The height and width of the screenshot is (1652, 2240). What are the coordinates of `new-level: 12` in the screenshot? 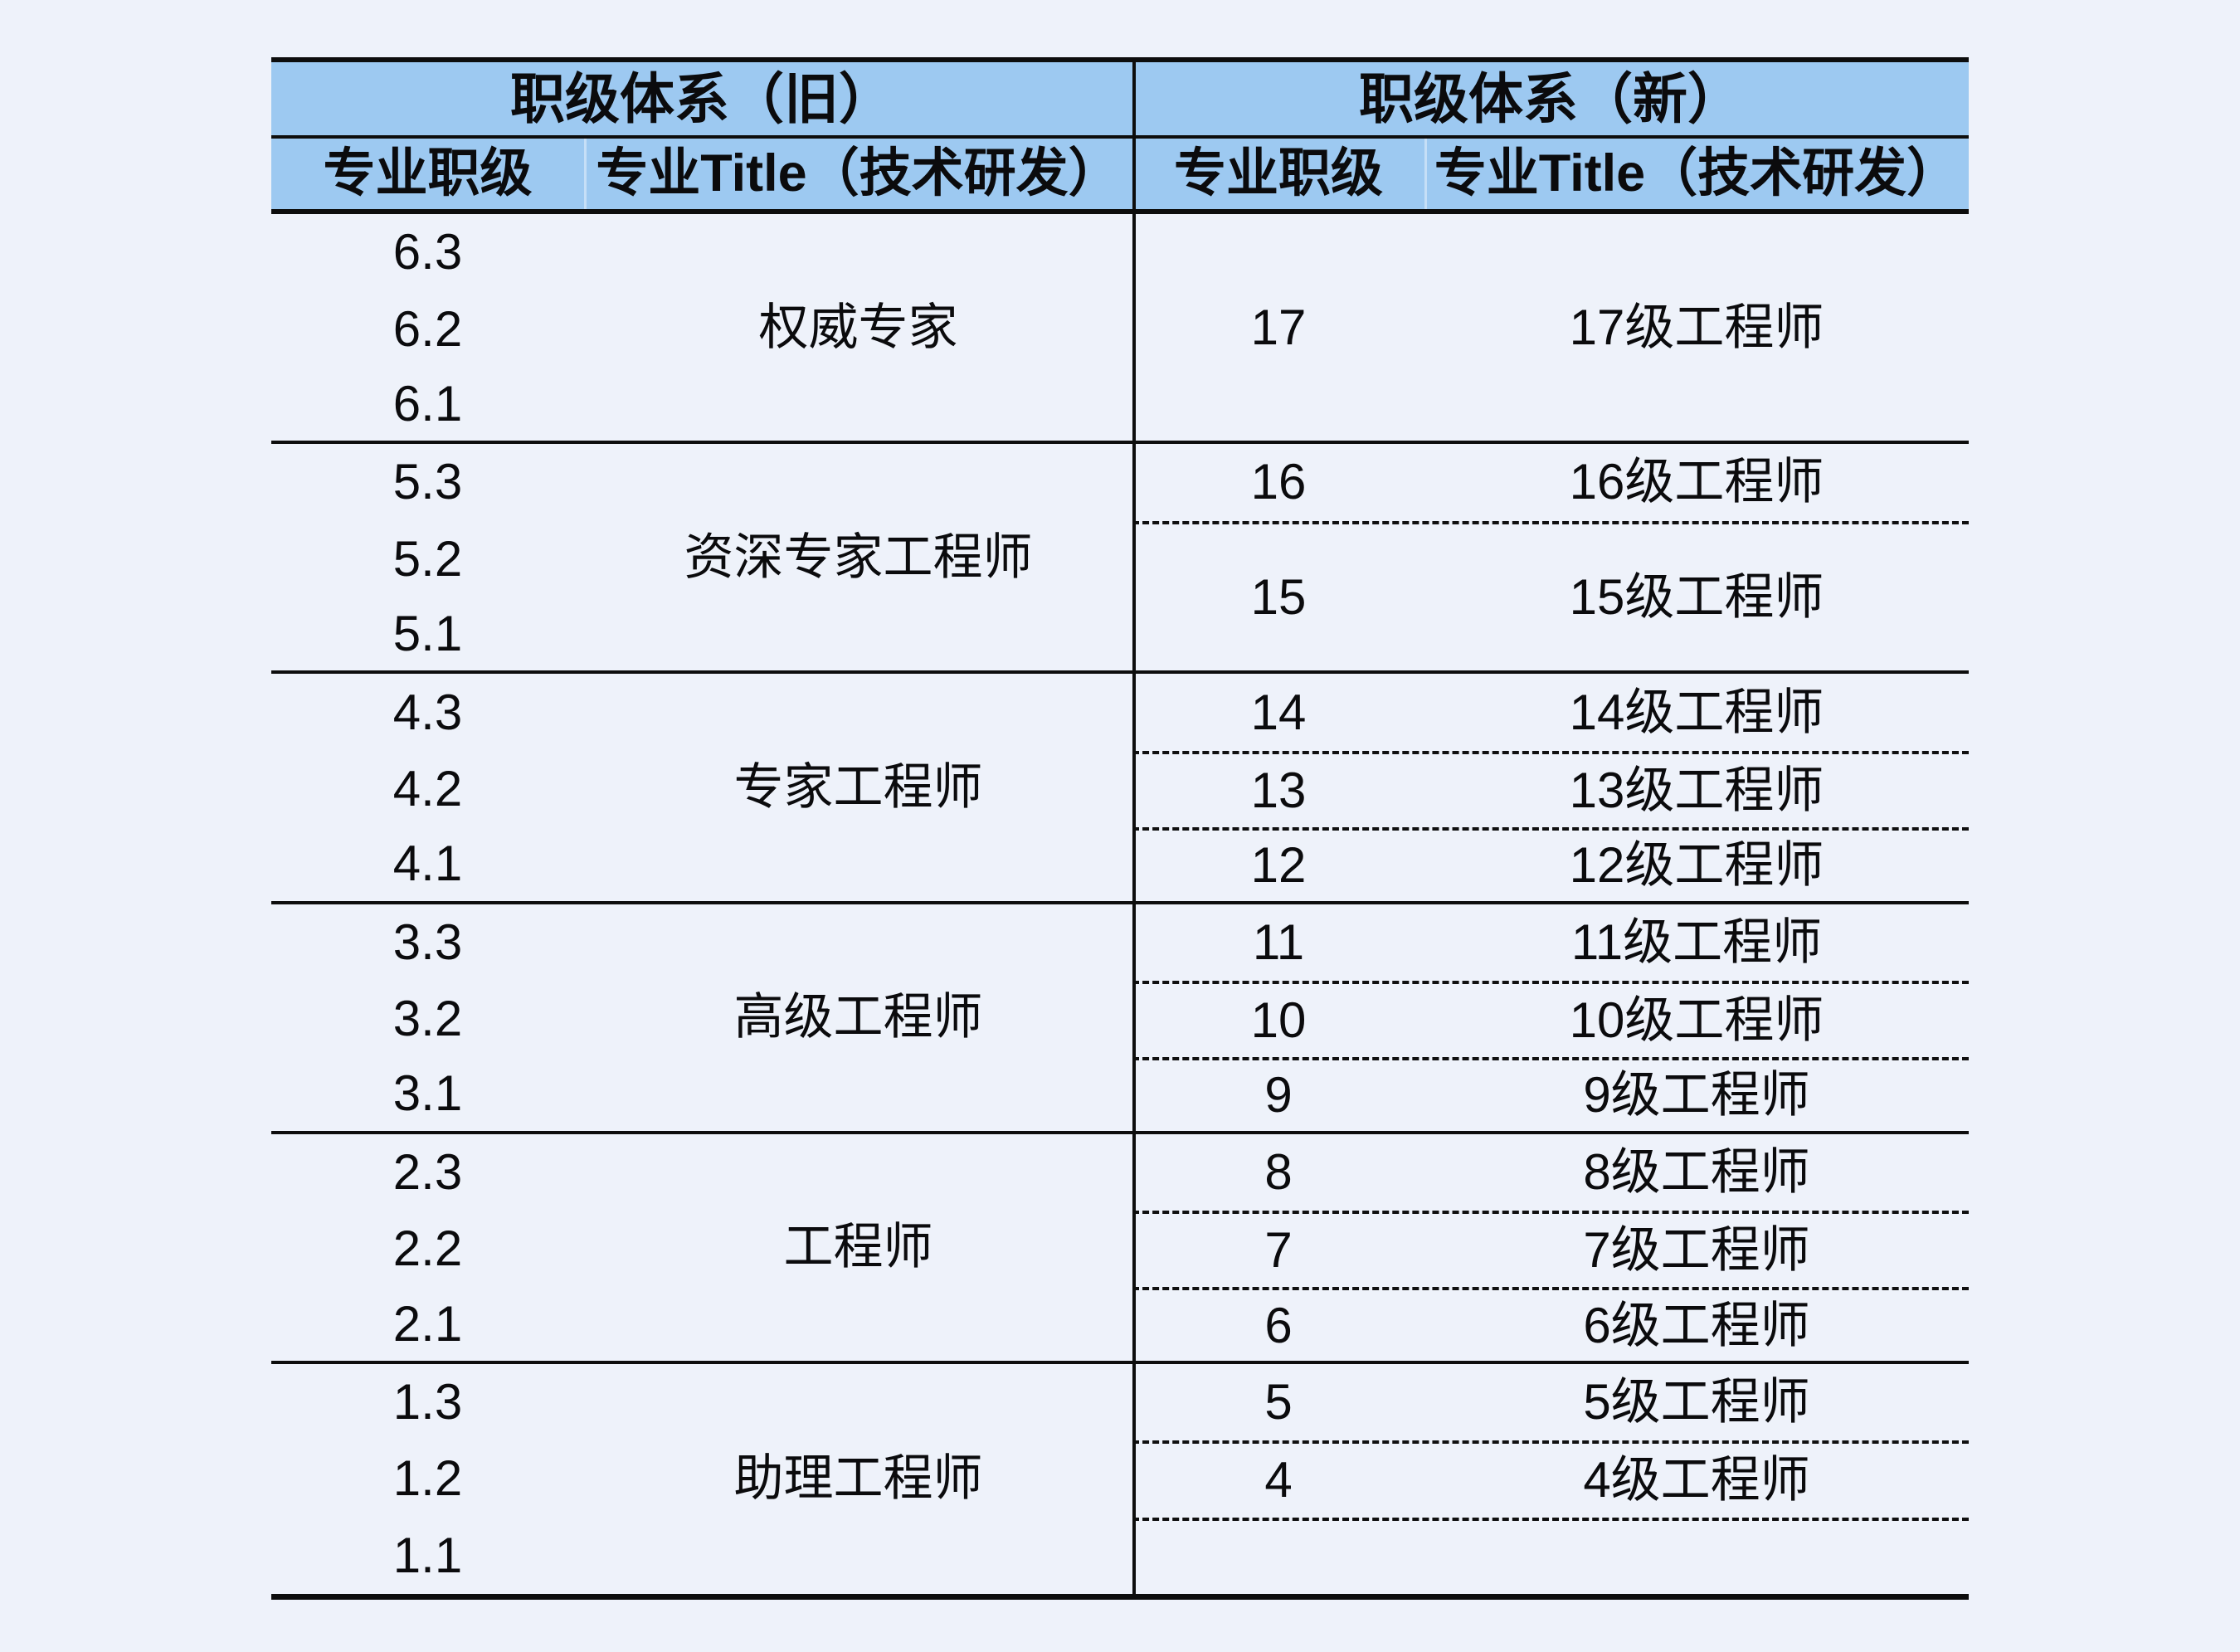 It's located at (1278, 866).